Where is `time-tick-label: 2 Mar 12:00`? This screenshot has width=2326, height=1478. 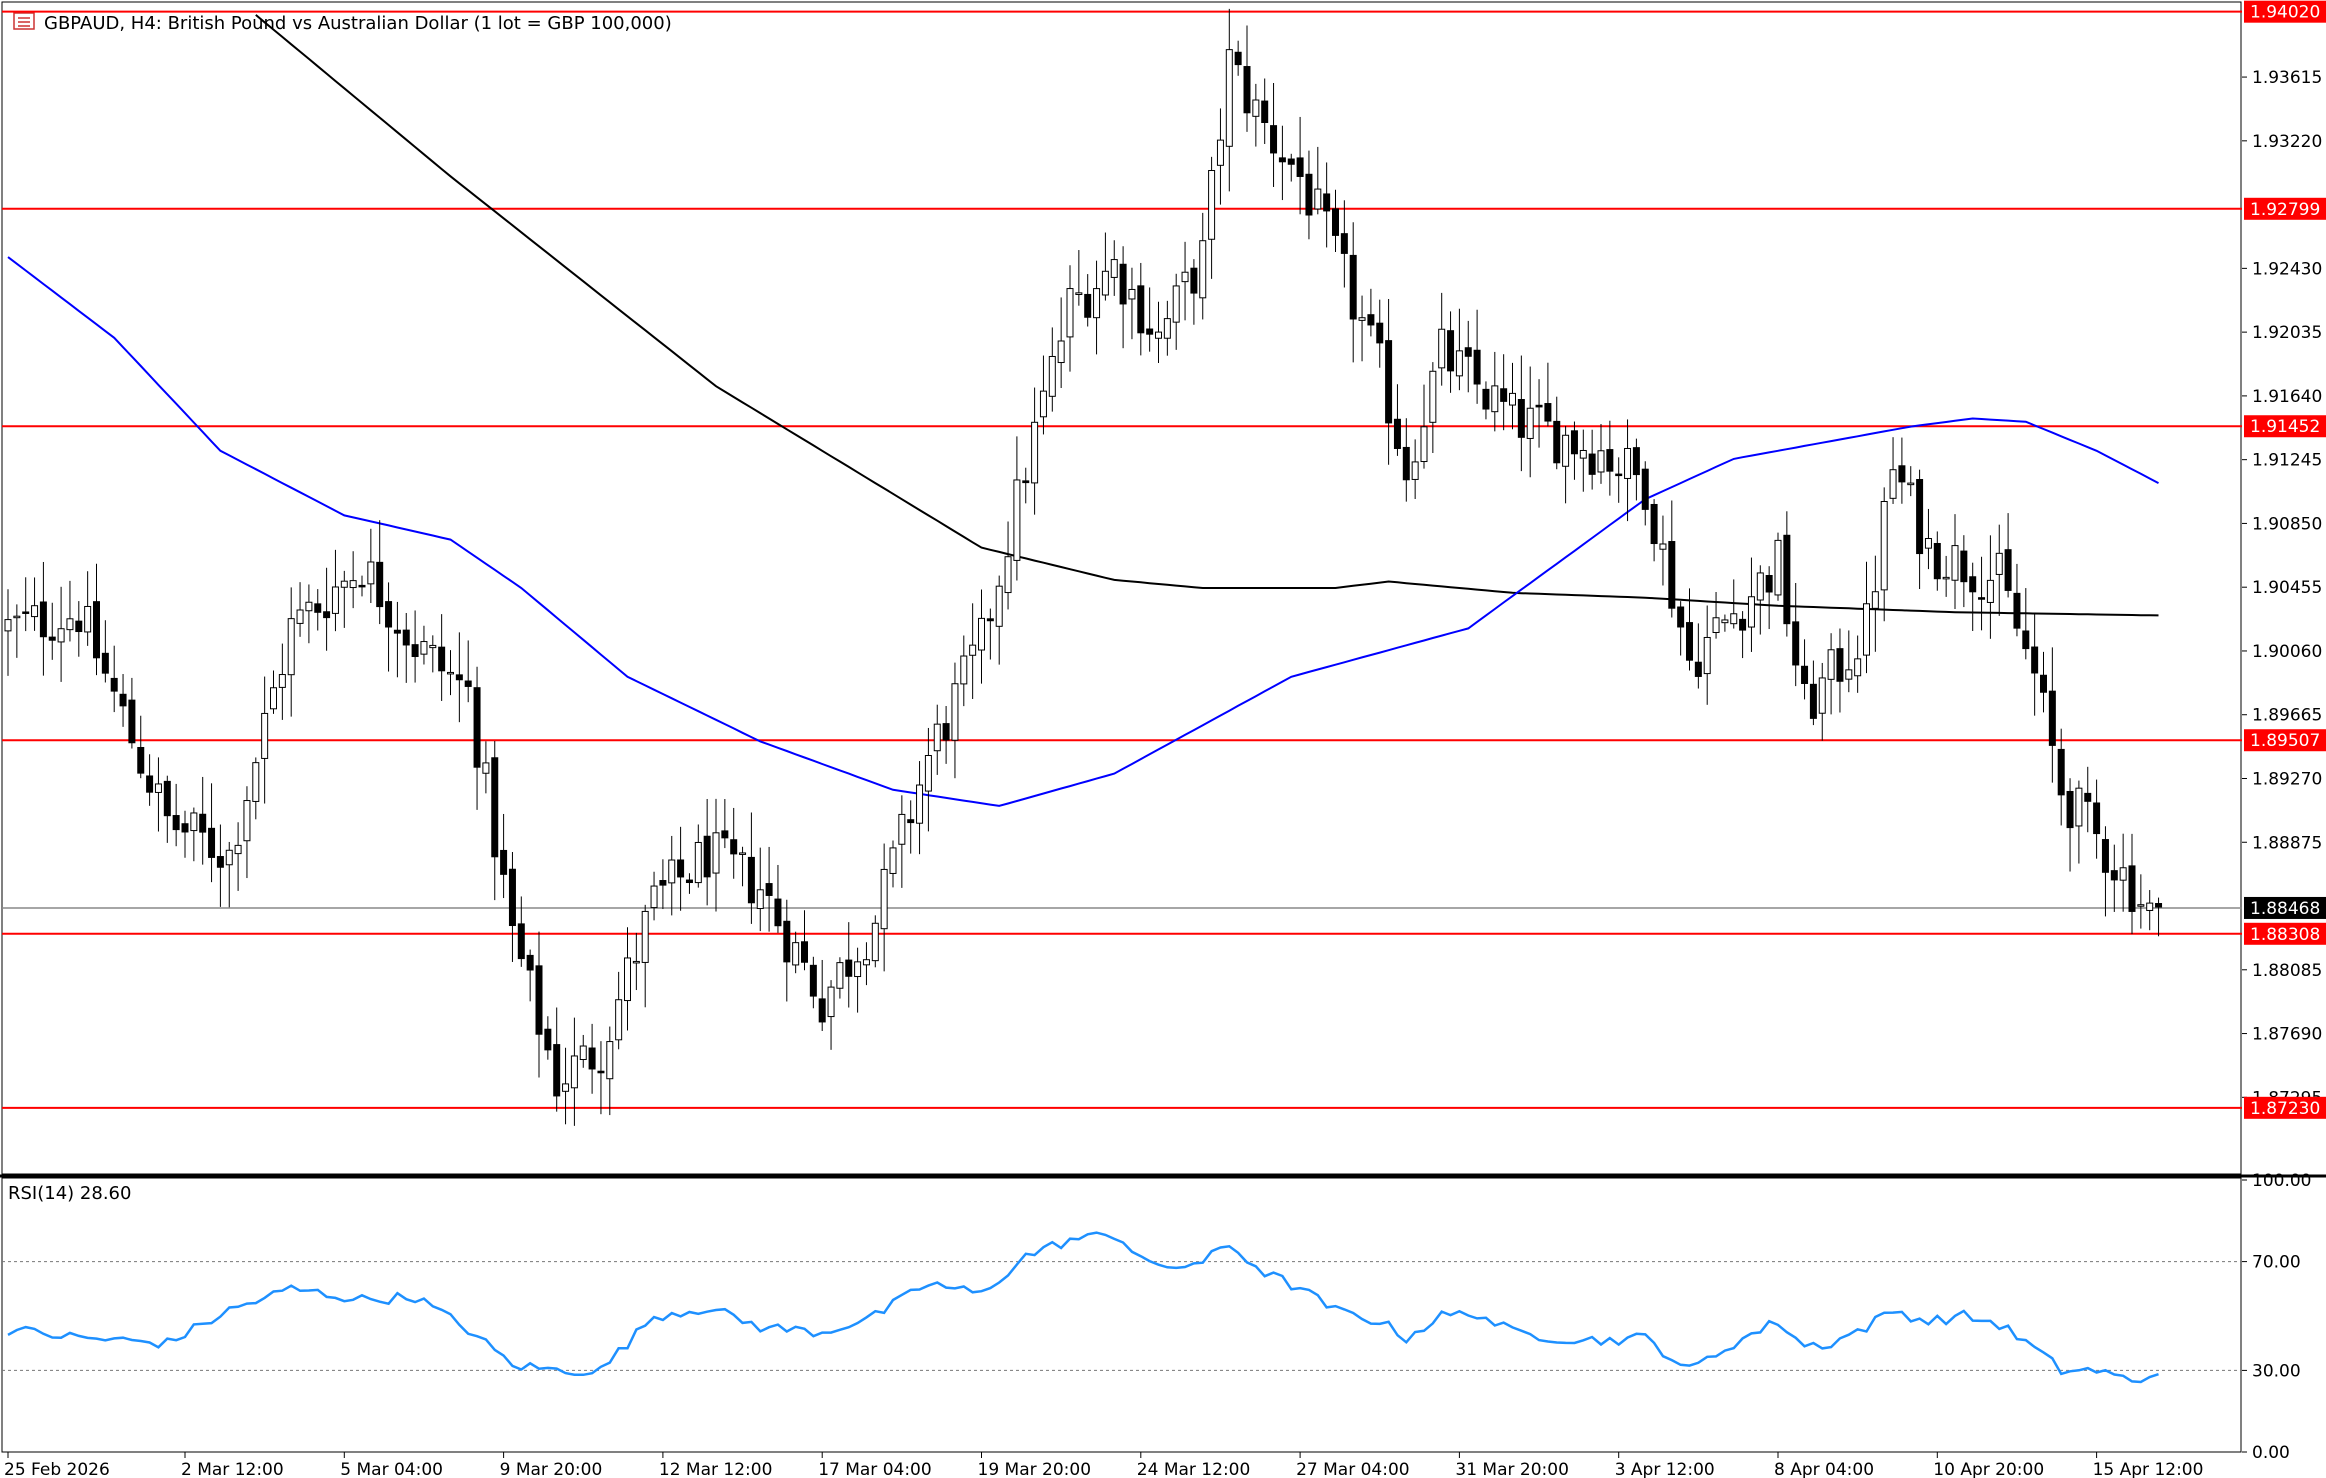
time-tick-label: 2 Mar 12:00 is located at coordinates (232, 1469).